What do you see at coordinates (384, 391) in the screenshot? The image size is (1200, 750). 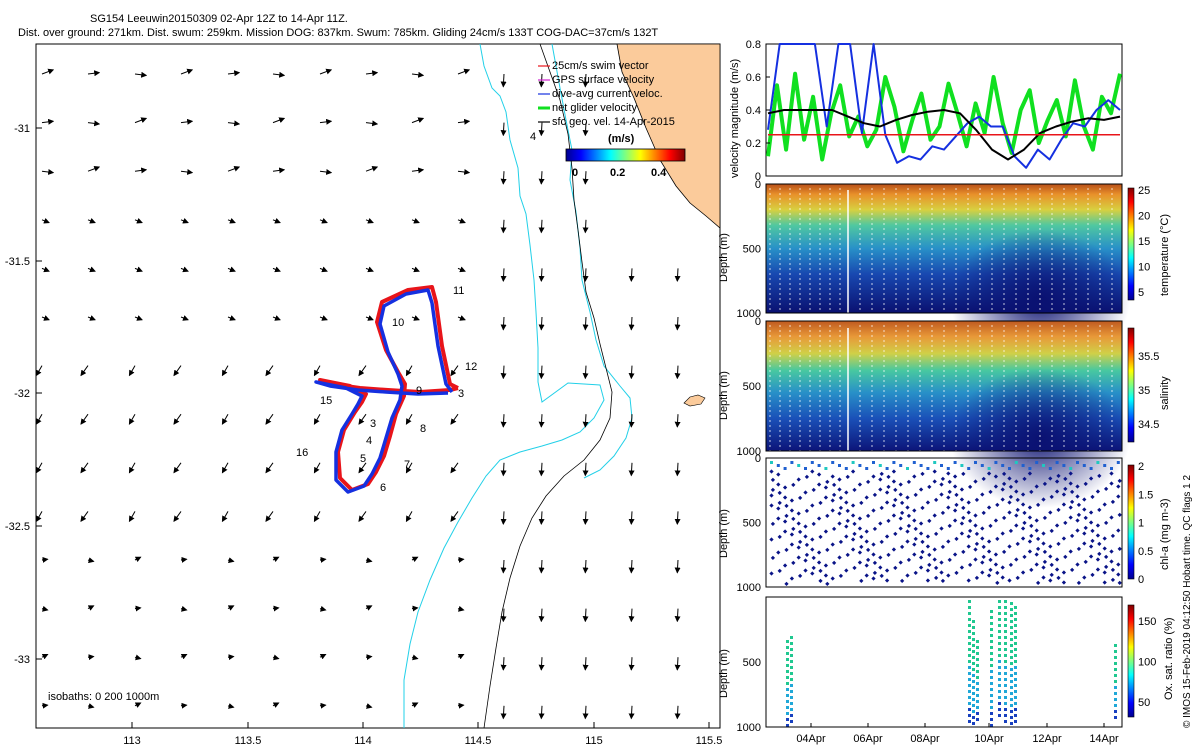 I see `glider-track-blue` at bounding box center [384, 391].